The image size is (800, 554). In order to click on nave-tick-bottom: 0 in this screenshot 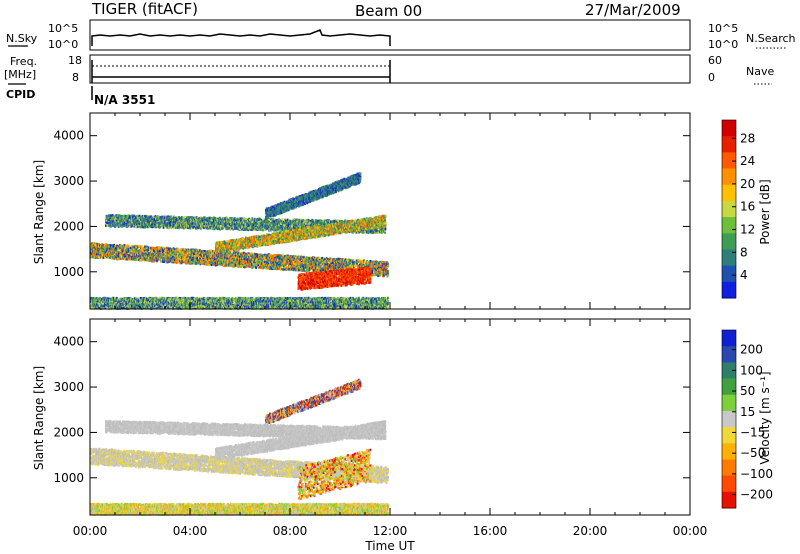, I will do `click(711, 77)`.